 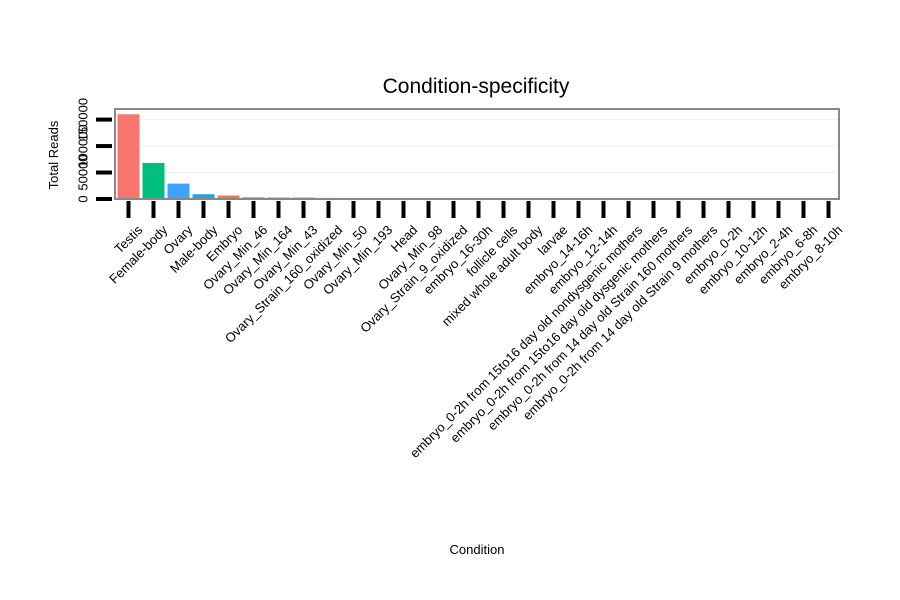 I want to click on y-tick-label-2: 100000, so click(x=82, y=145).